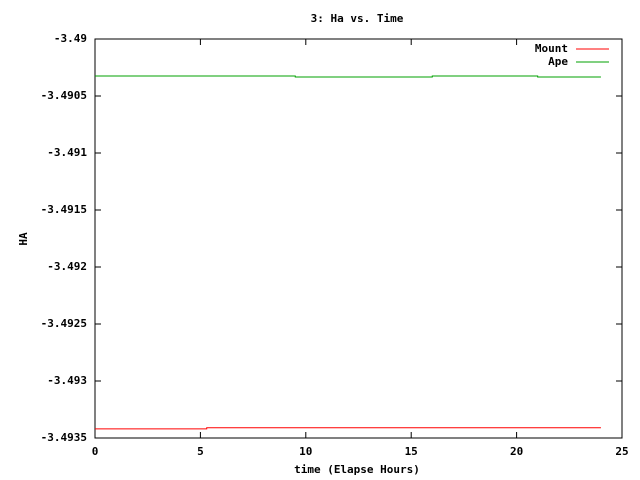 This screenshot has width=640, height=480. What do you see at coordinates (64, 323) in the screenshot?
I see `y-tick-label: -3.4925` at bounding box center [64, 323].